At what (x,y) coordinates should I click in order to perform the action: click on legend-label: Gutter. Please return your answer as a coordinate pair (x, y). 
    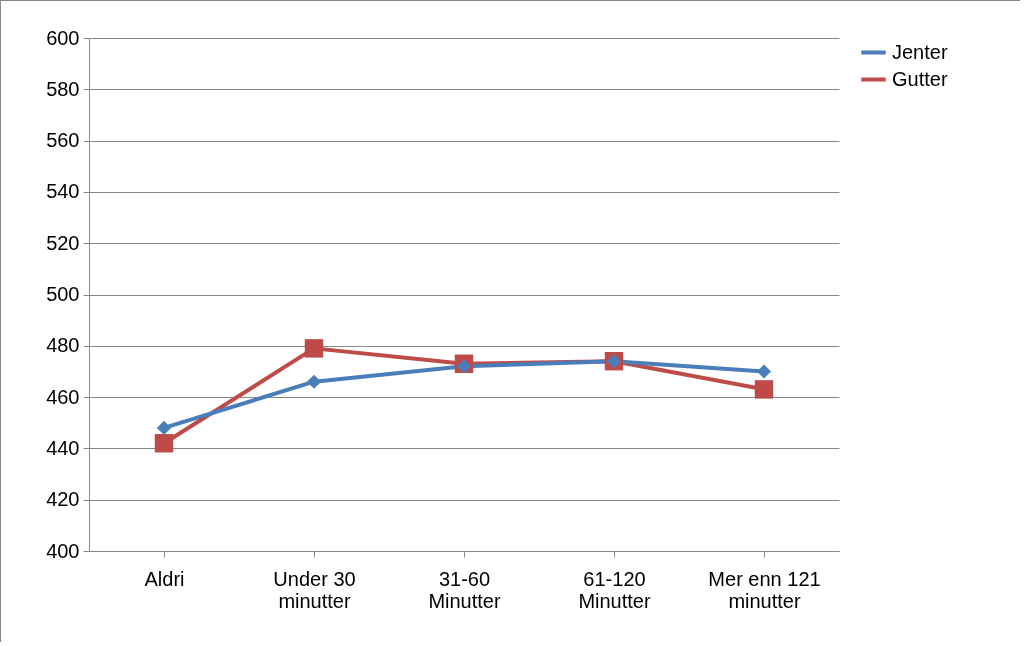
    Looking at the image, I should click on (920, 78).